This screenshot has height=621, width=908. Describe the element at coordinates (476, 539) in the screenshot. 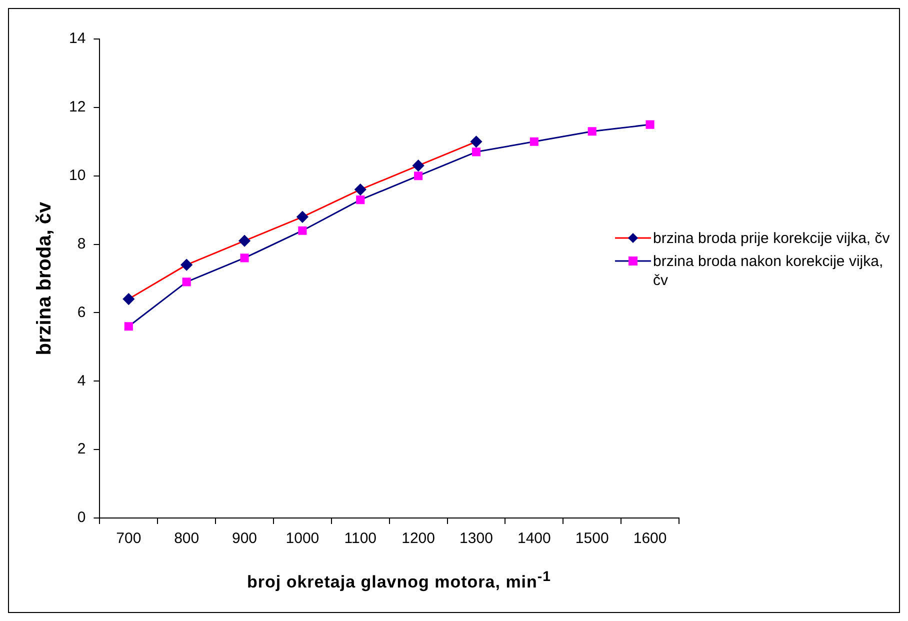

I see `x-tick-label: 1300` at that location.